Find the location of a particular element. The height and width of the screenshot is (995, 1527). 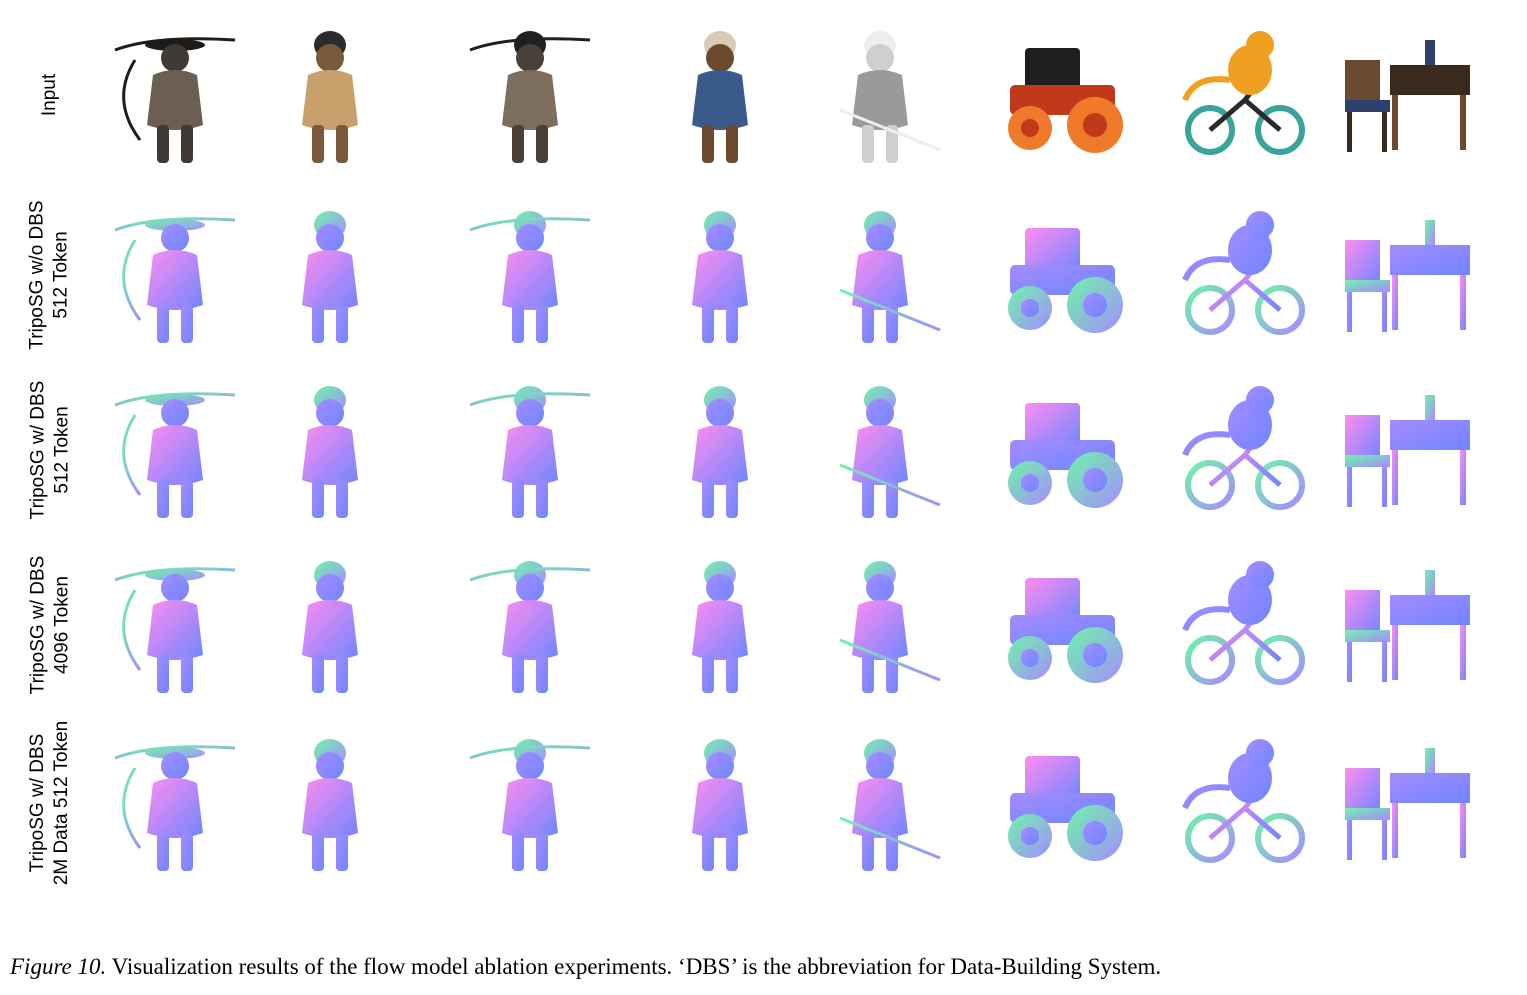

thumbnail-samurai-row3 is located at coordinates (175, 625).